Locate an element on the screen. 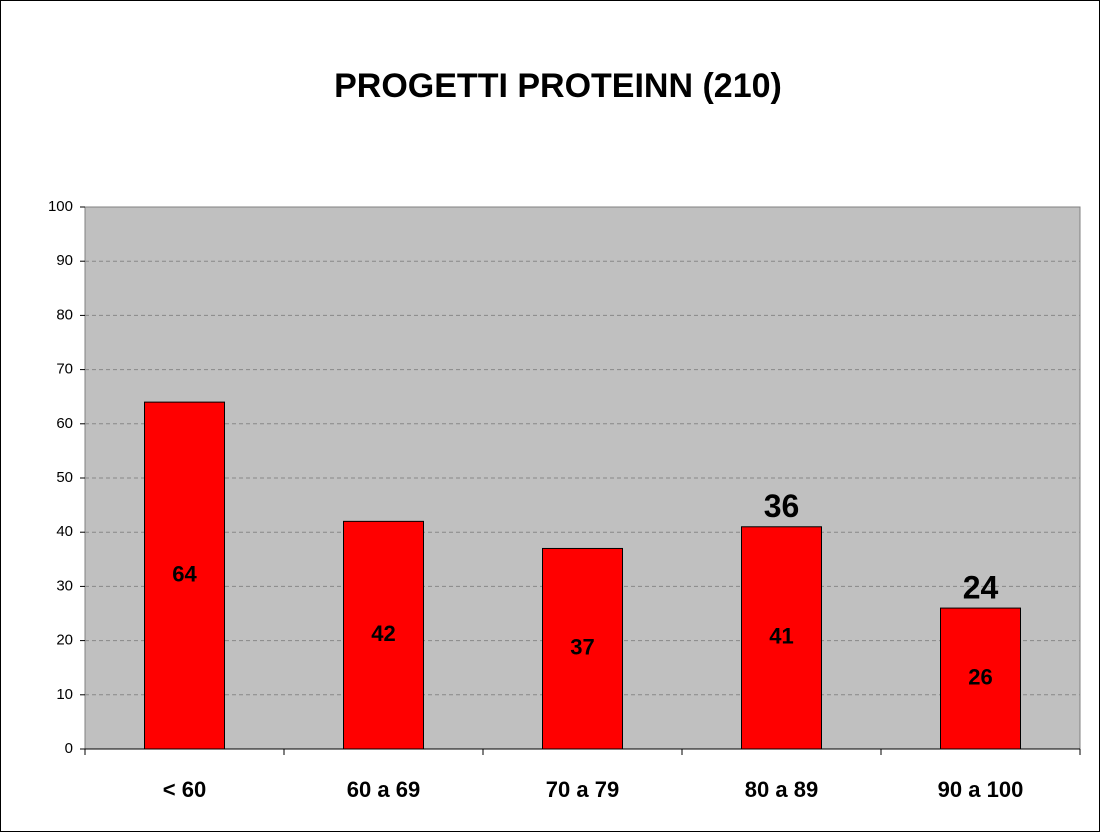  y-tick-label: 30 is located at coordinates (64, 585).